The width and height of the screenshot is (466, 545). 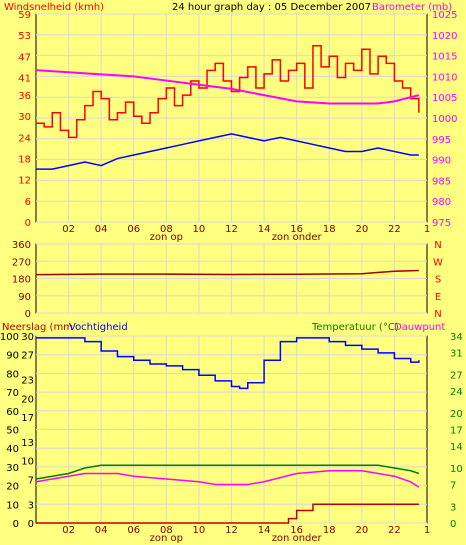 I want to click on direction-label: E, so click(x=438, y=297).